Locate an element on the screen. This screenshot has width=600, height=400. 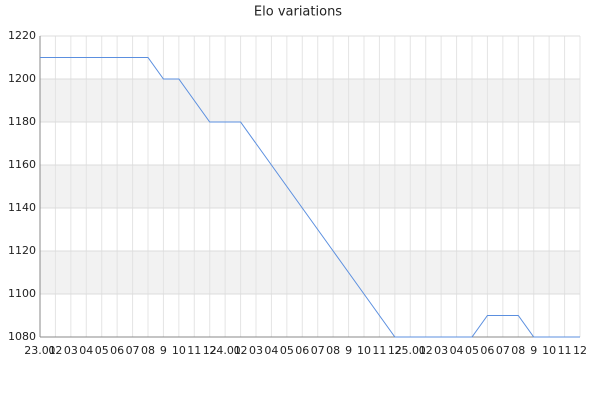
x-tick-label: 24.01 is located at coordinates (225, 350).